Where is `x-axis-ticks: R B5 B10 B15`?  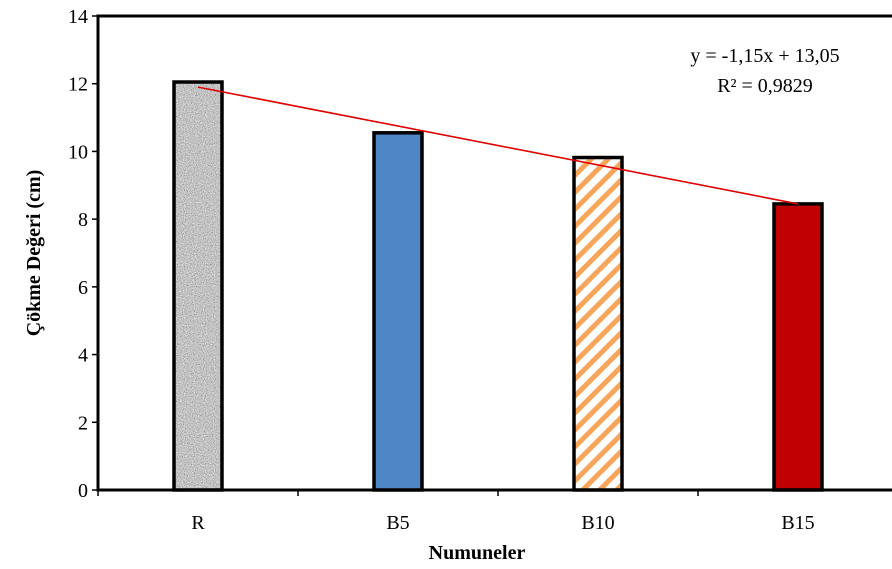
x-axis-ticks: R B5 B10 B15 is located at coordinates (456, 512).